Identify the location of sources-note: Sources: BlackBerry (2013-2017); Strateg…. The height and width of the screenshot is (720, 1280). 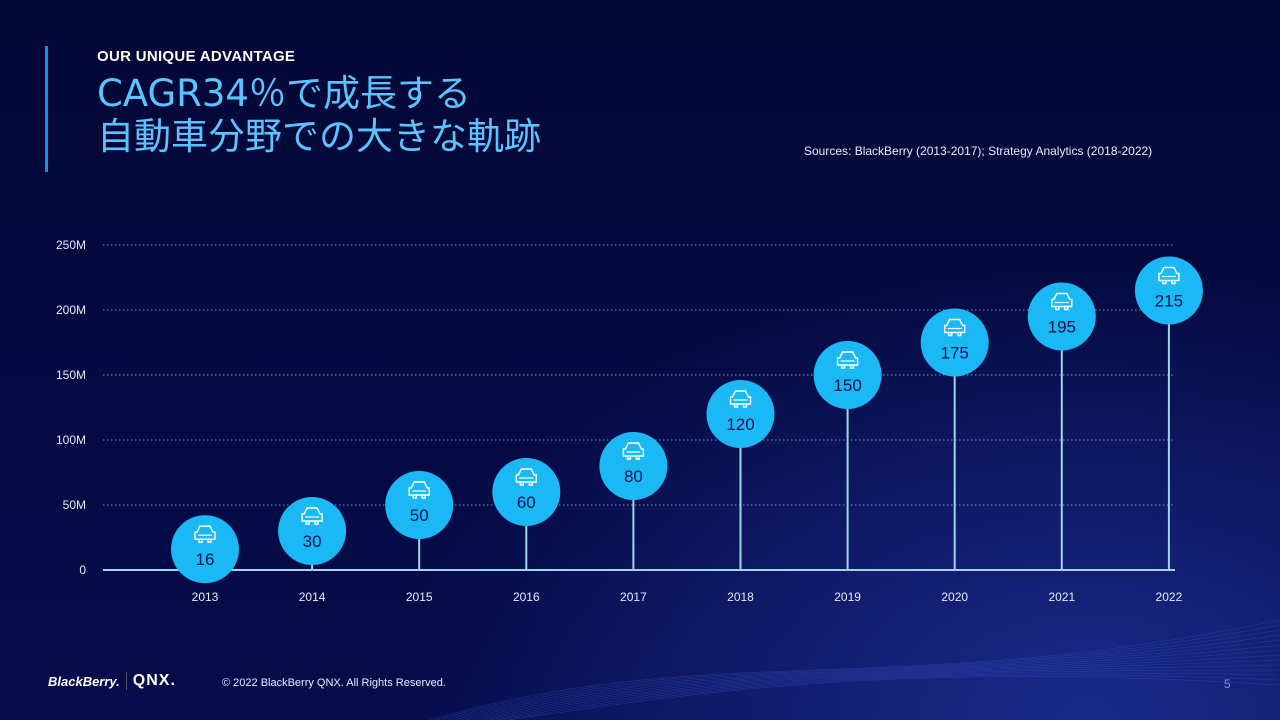
(978, 151).